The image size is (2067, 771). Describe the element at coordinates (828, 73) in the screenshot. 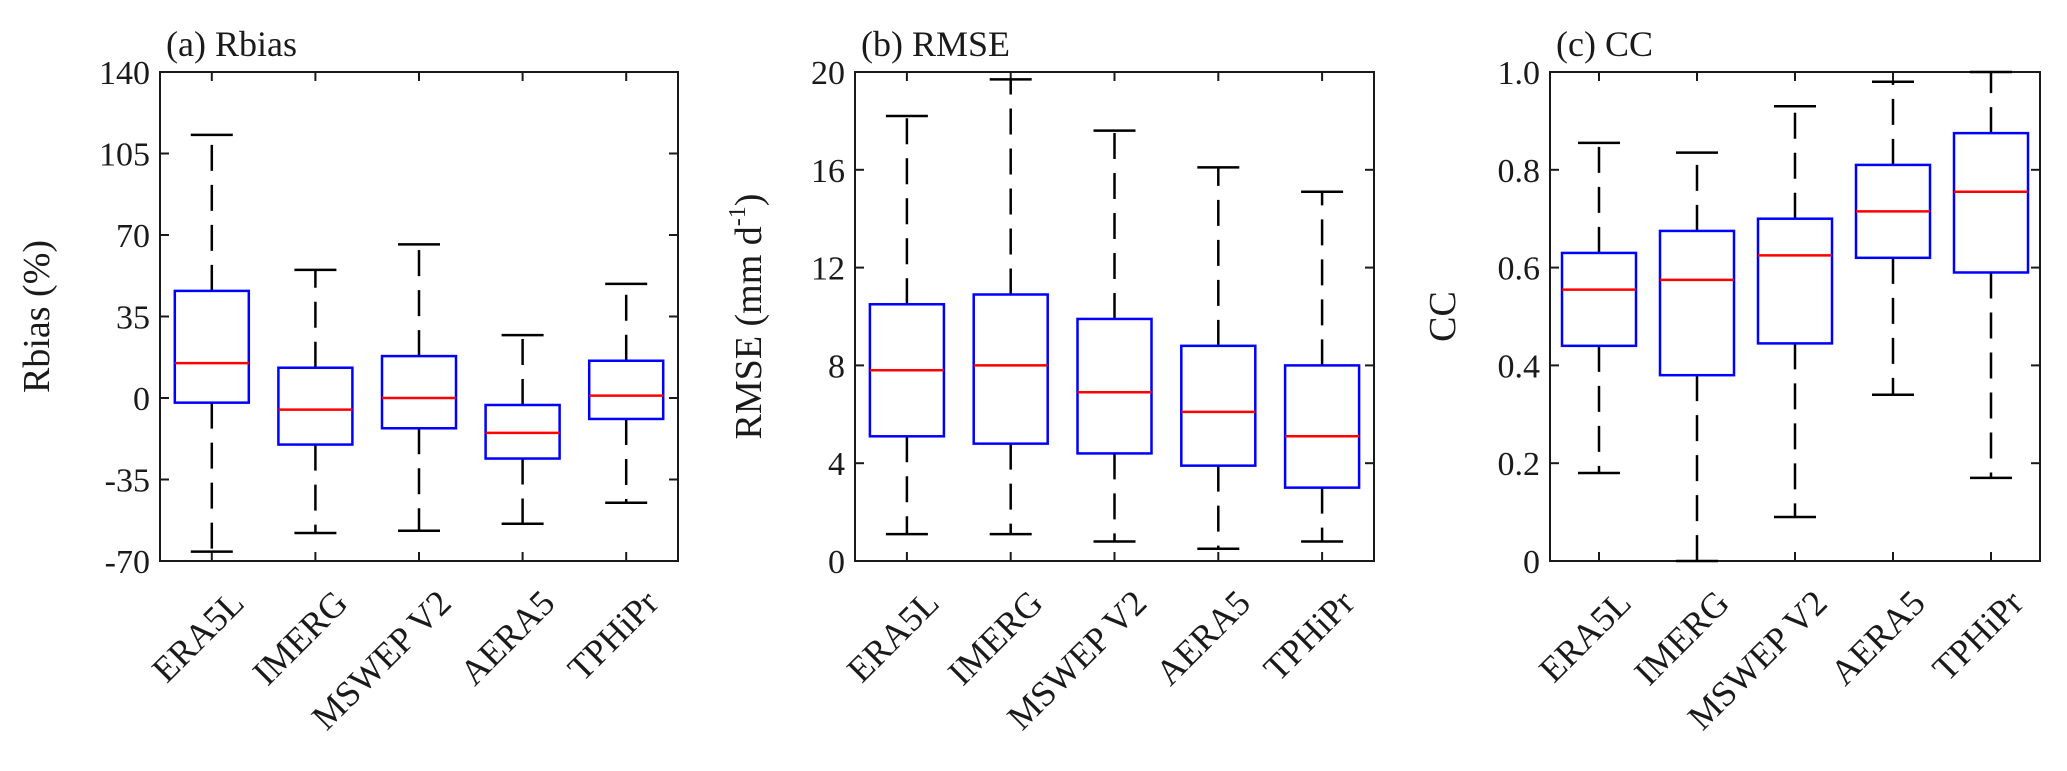

I see `y-tick-label: 20` at that location.